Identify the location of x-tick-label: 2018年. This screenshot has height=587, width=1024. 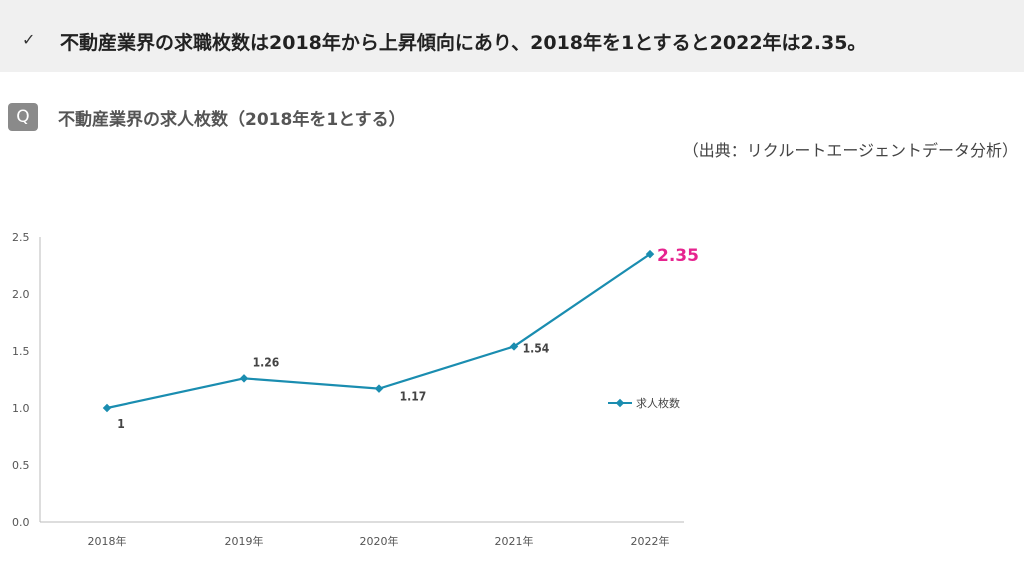
(107, 541).